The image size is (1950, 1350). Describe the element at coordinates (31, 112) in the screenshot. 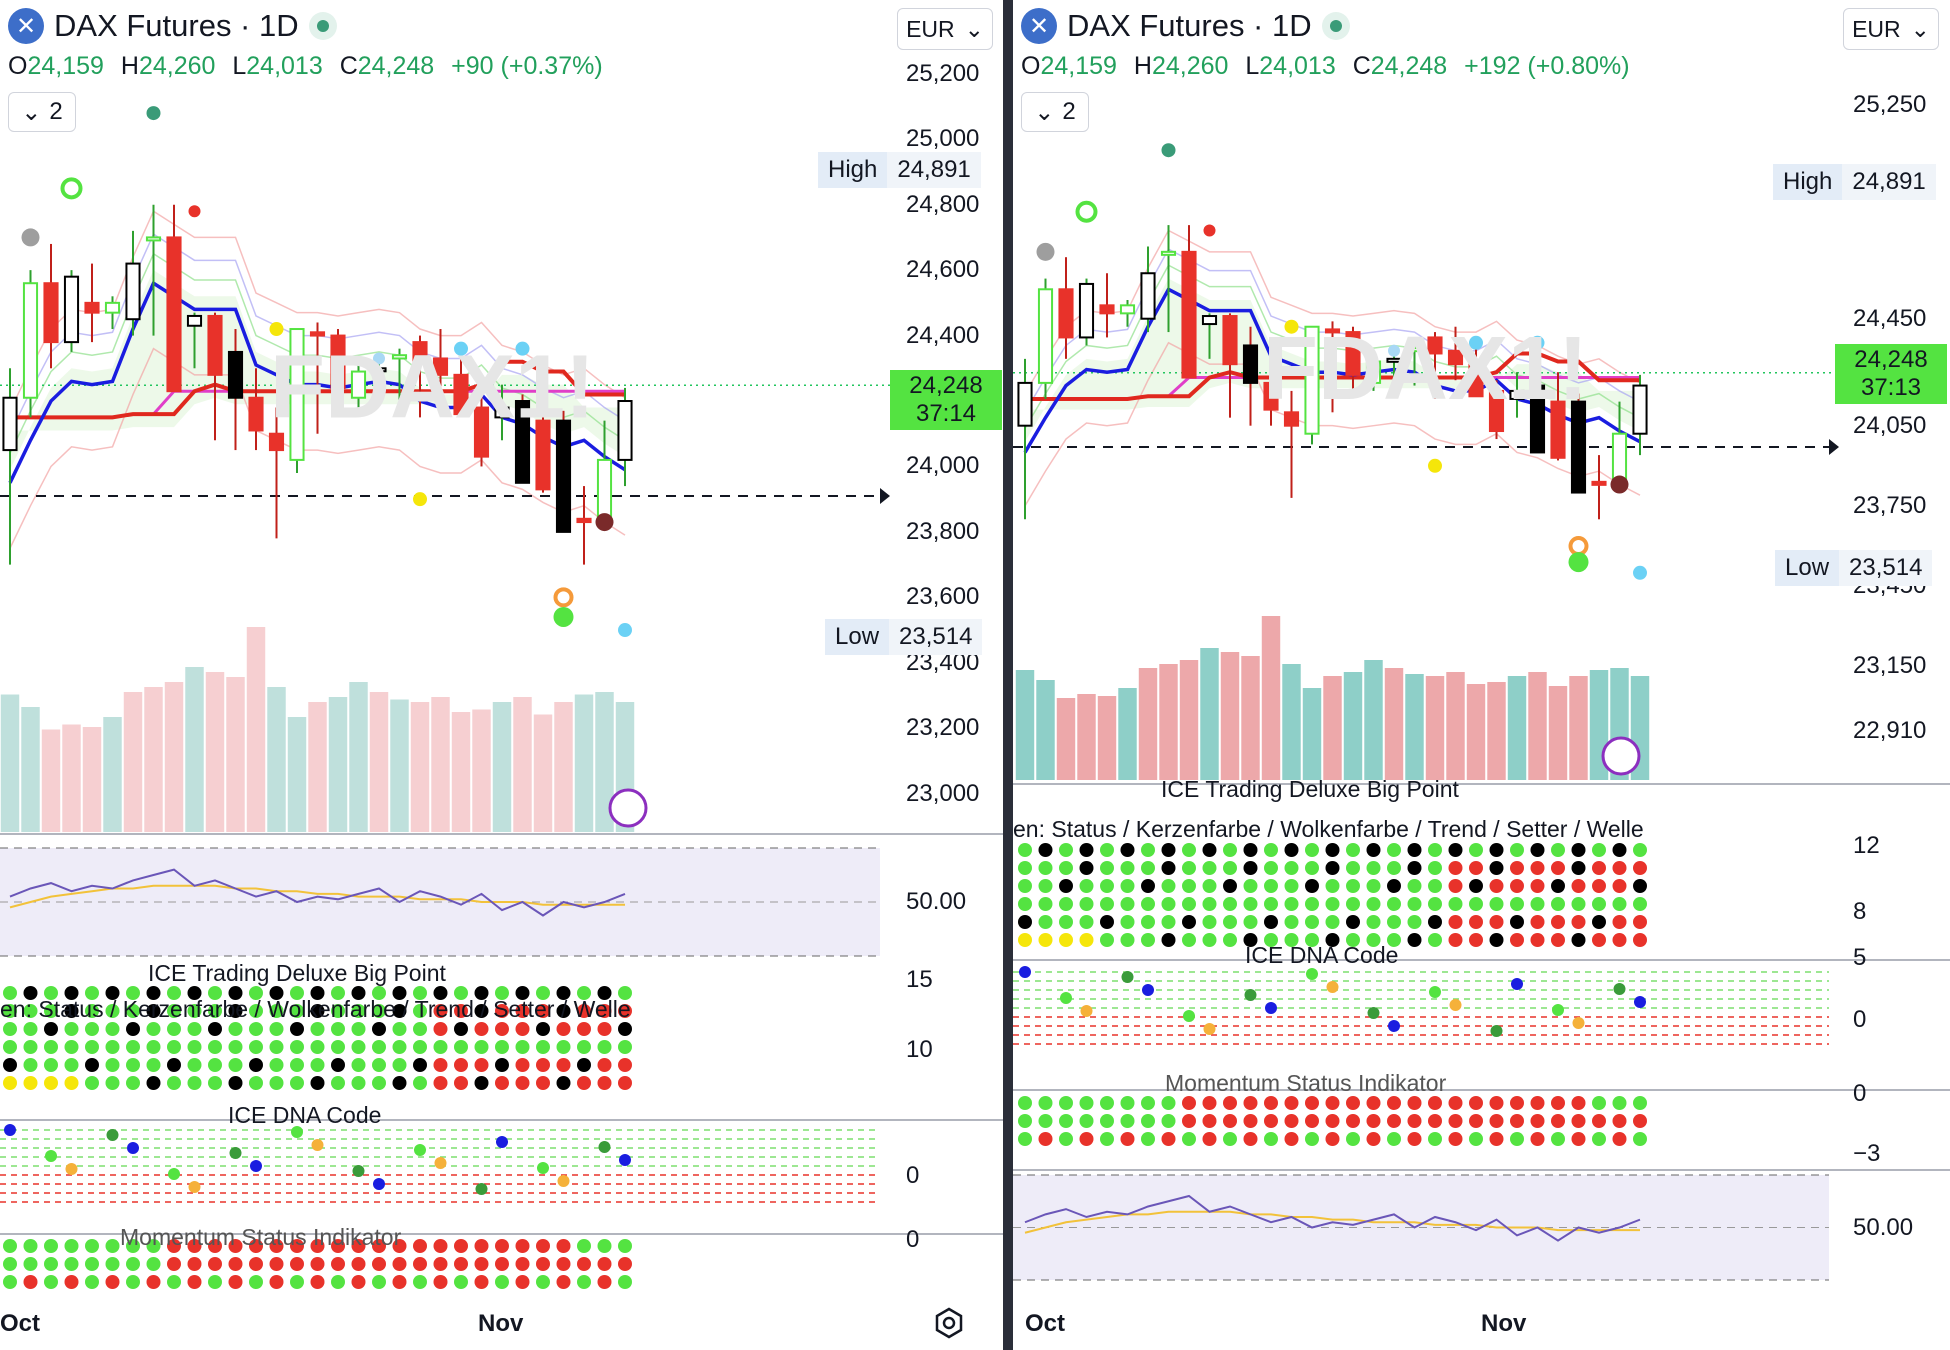

I see `chevron-down-icon: ⌄` at that location.